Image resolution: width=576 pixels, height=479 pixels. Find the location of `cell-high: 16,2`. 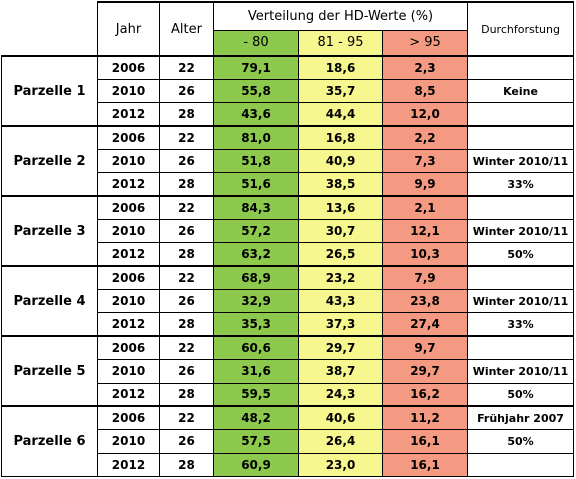

cell-high: 16,2 is located at coordinates (425, 394).